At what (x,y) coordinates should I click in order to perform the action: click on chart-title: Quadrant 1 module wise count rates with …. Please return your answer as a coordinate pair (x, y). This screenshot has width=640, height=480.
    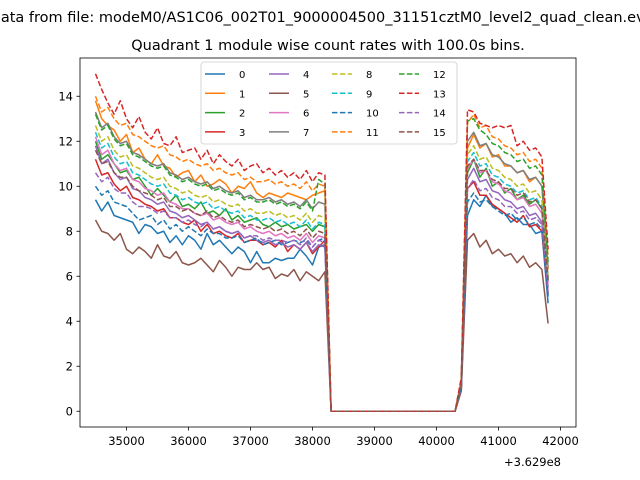
    Looking at the image, I should click on (328, 46).